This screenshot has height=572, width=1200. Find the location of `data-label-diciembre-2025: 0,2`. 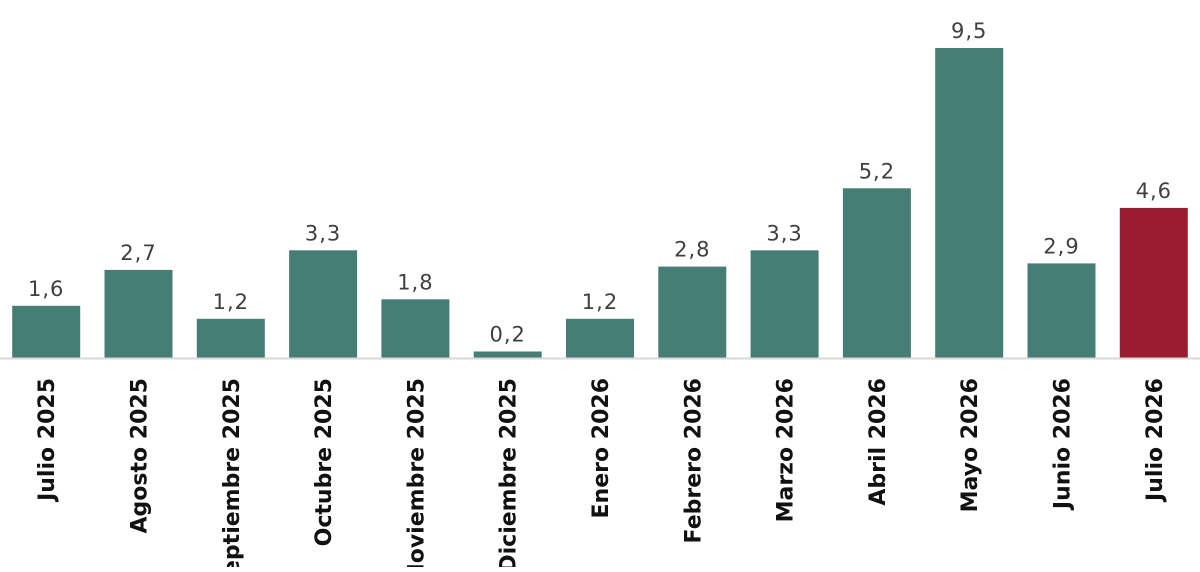

data-label-diciembre-2025: 0,2 is located at coordinates (507, 335).